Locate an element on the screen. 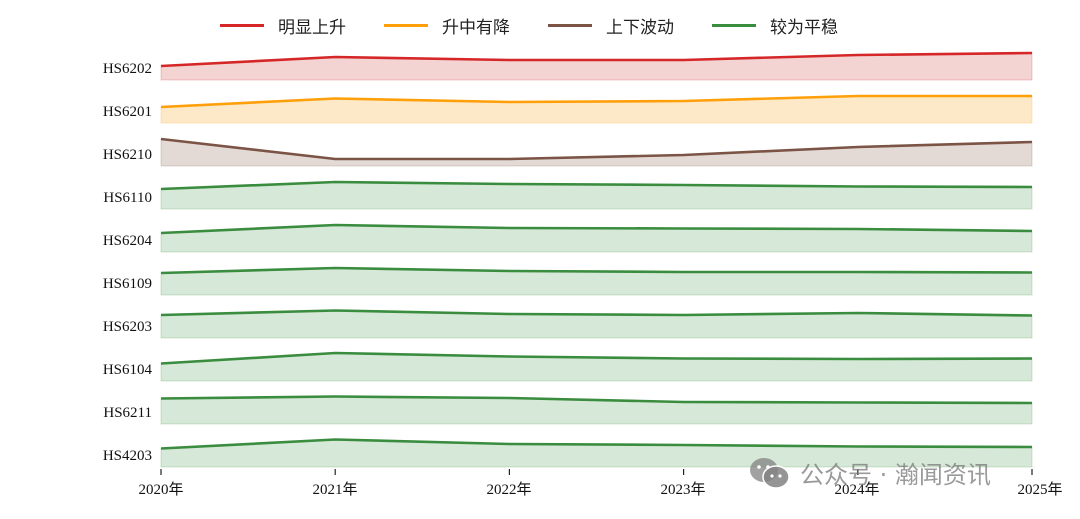 The width and height of the screenshot is (1080, 519). y-label-row: HS6203 is located at coordinates (127, 327).